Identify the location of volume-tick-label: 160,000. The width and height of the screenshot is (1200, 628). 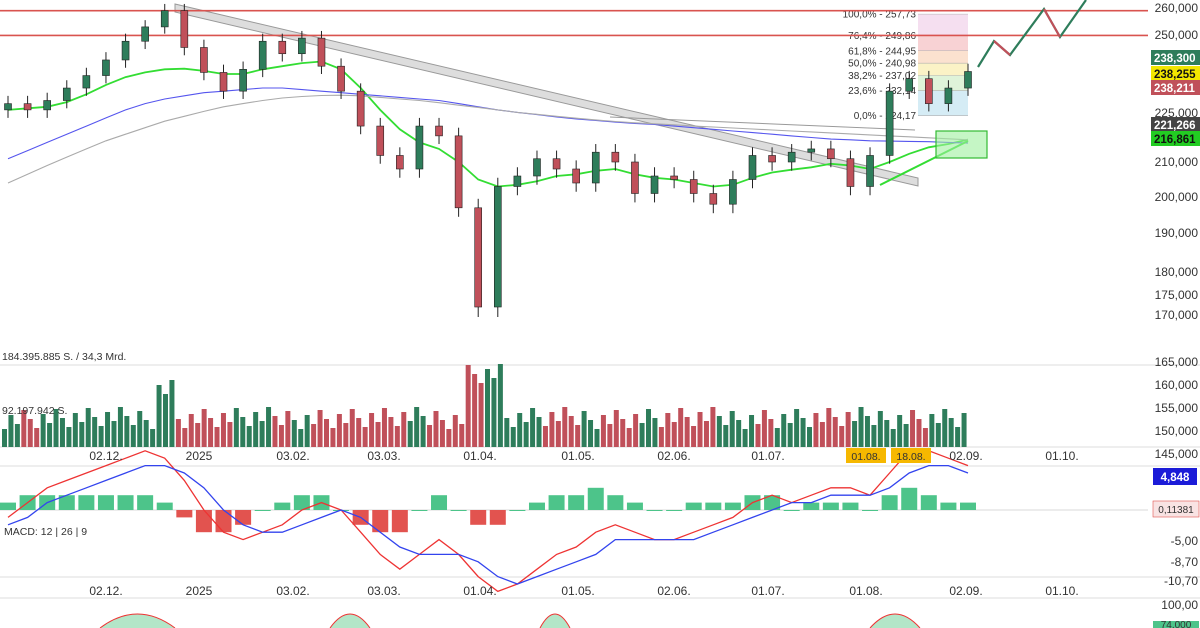
(1177, 385).